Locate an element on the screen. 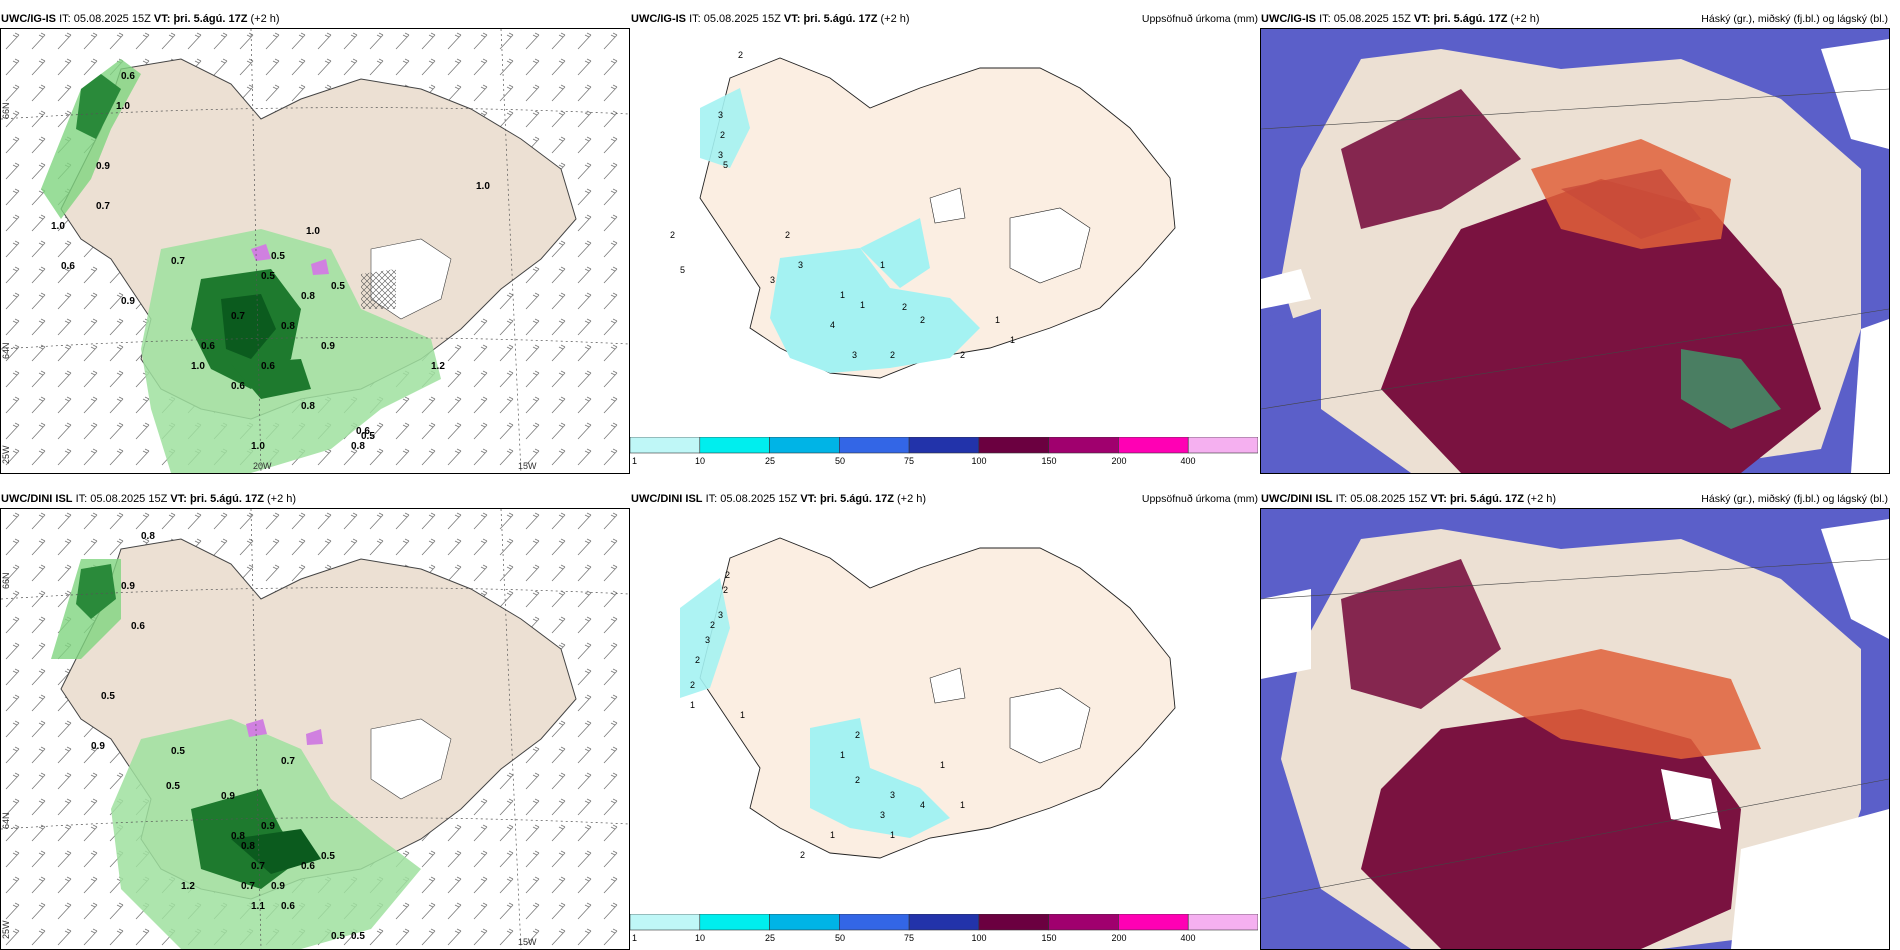 Image resolution: width=1900 pixels, height=950 pixels. panel-title: Uppsöfnuð úrkoma (mm) is located at coordinates (1199, 19).